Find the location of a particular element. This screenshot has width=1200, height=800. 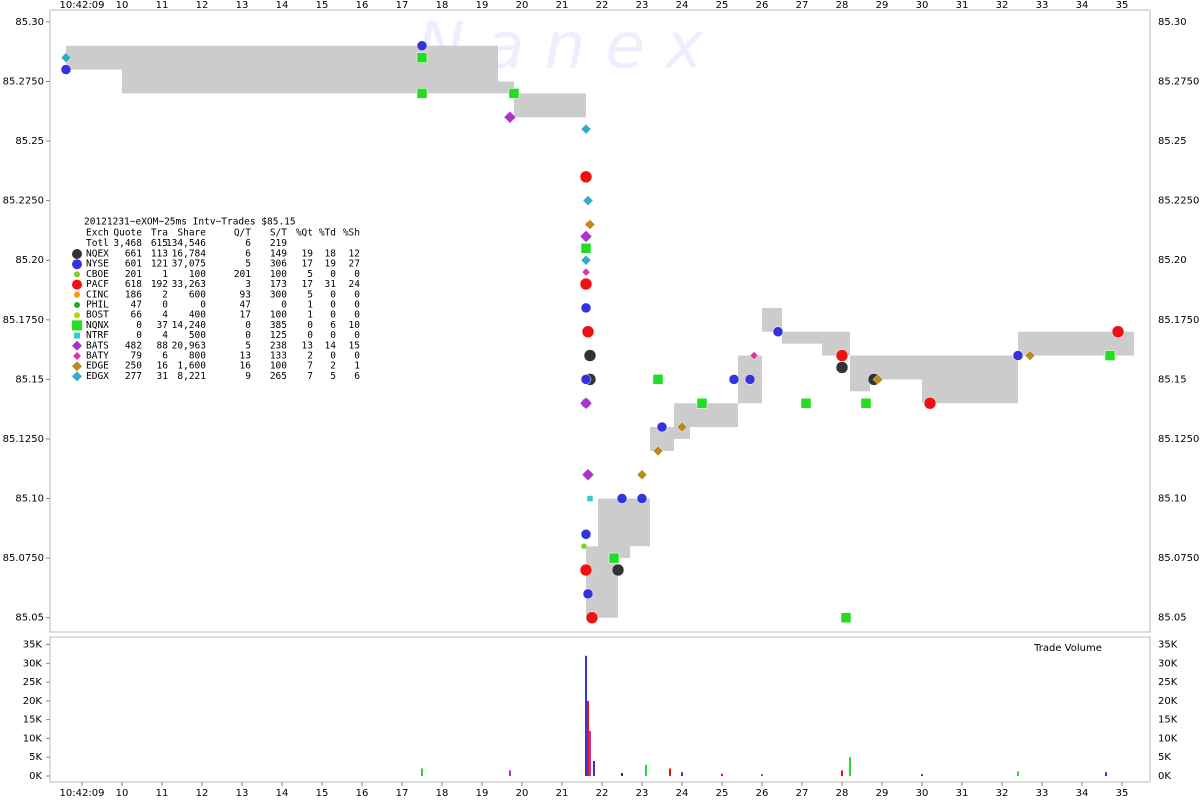

y-tick-label: 5K is located at coordinates (35, 757).